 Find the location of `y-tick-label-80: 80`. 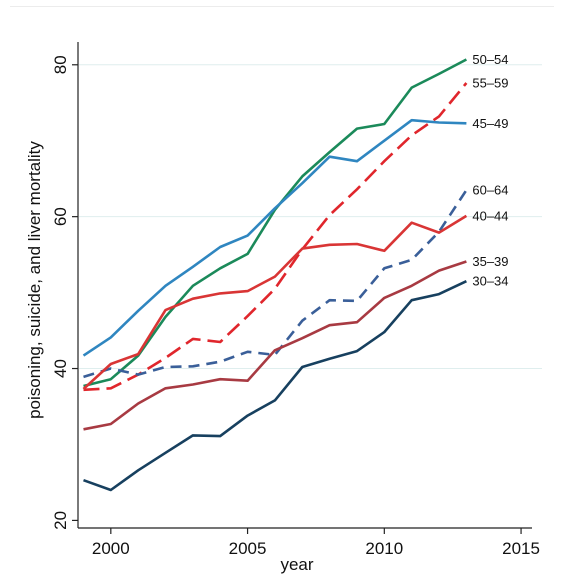

y-tick-label-80: 80 is located at coordinates (60, 64).